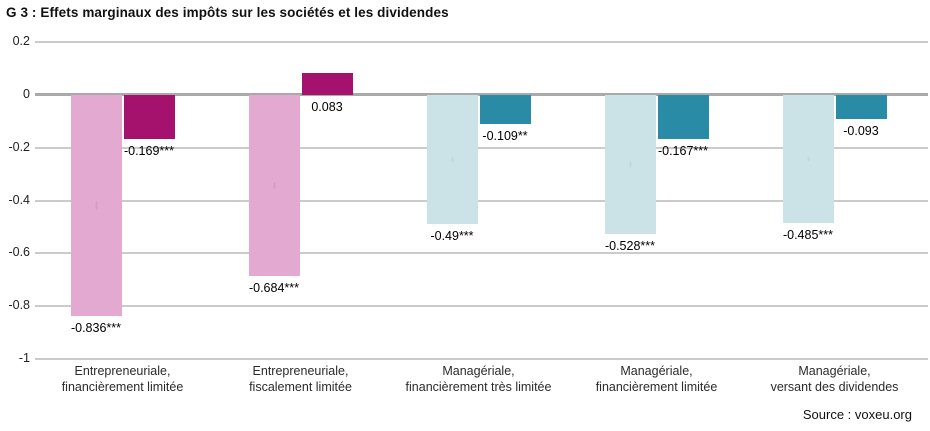 Image resolution: width=930 pixels, height=431 pixels. What do you see at coordinates (96, 327) in the screenshot?
I see `bar-value-label: -0.836***` at bounding box center [96, 327].